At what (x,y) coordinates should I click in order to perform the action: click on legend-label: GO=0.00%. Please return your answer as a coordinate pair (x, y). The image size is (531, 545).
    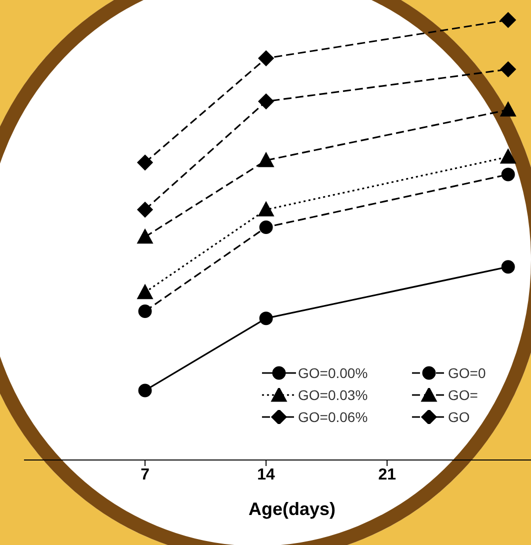
    Looking at the image, I should click on (333, 373).